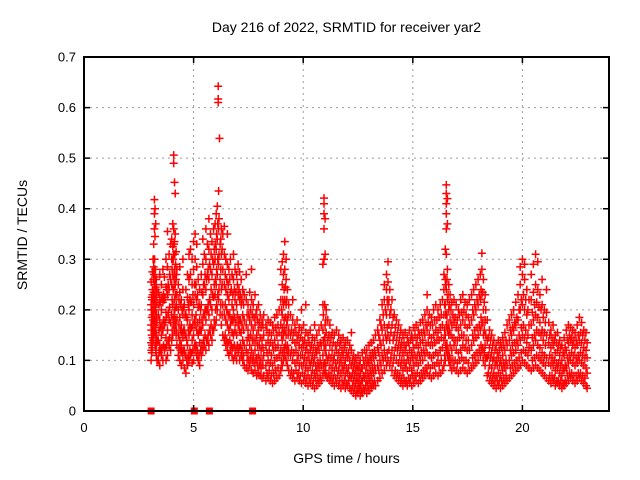 Image resolution: width=640 pixels, height=480 pixels. I want to click on svg-text: 0.7, so click(67, 57).